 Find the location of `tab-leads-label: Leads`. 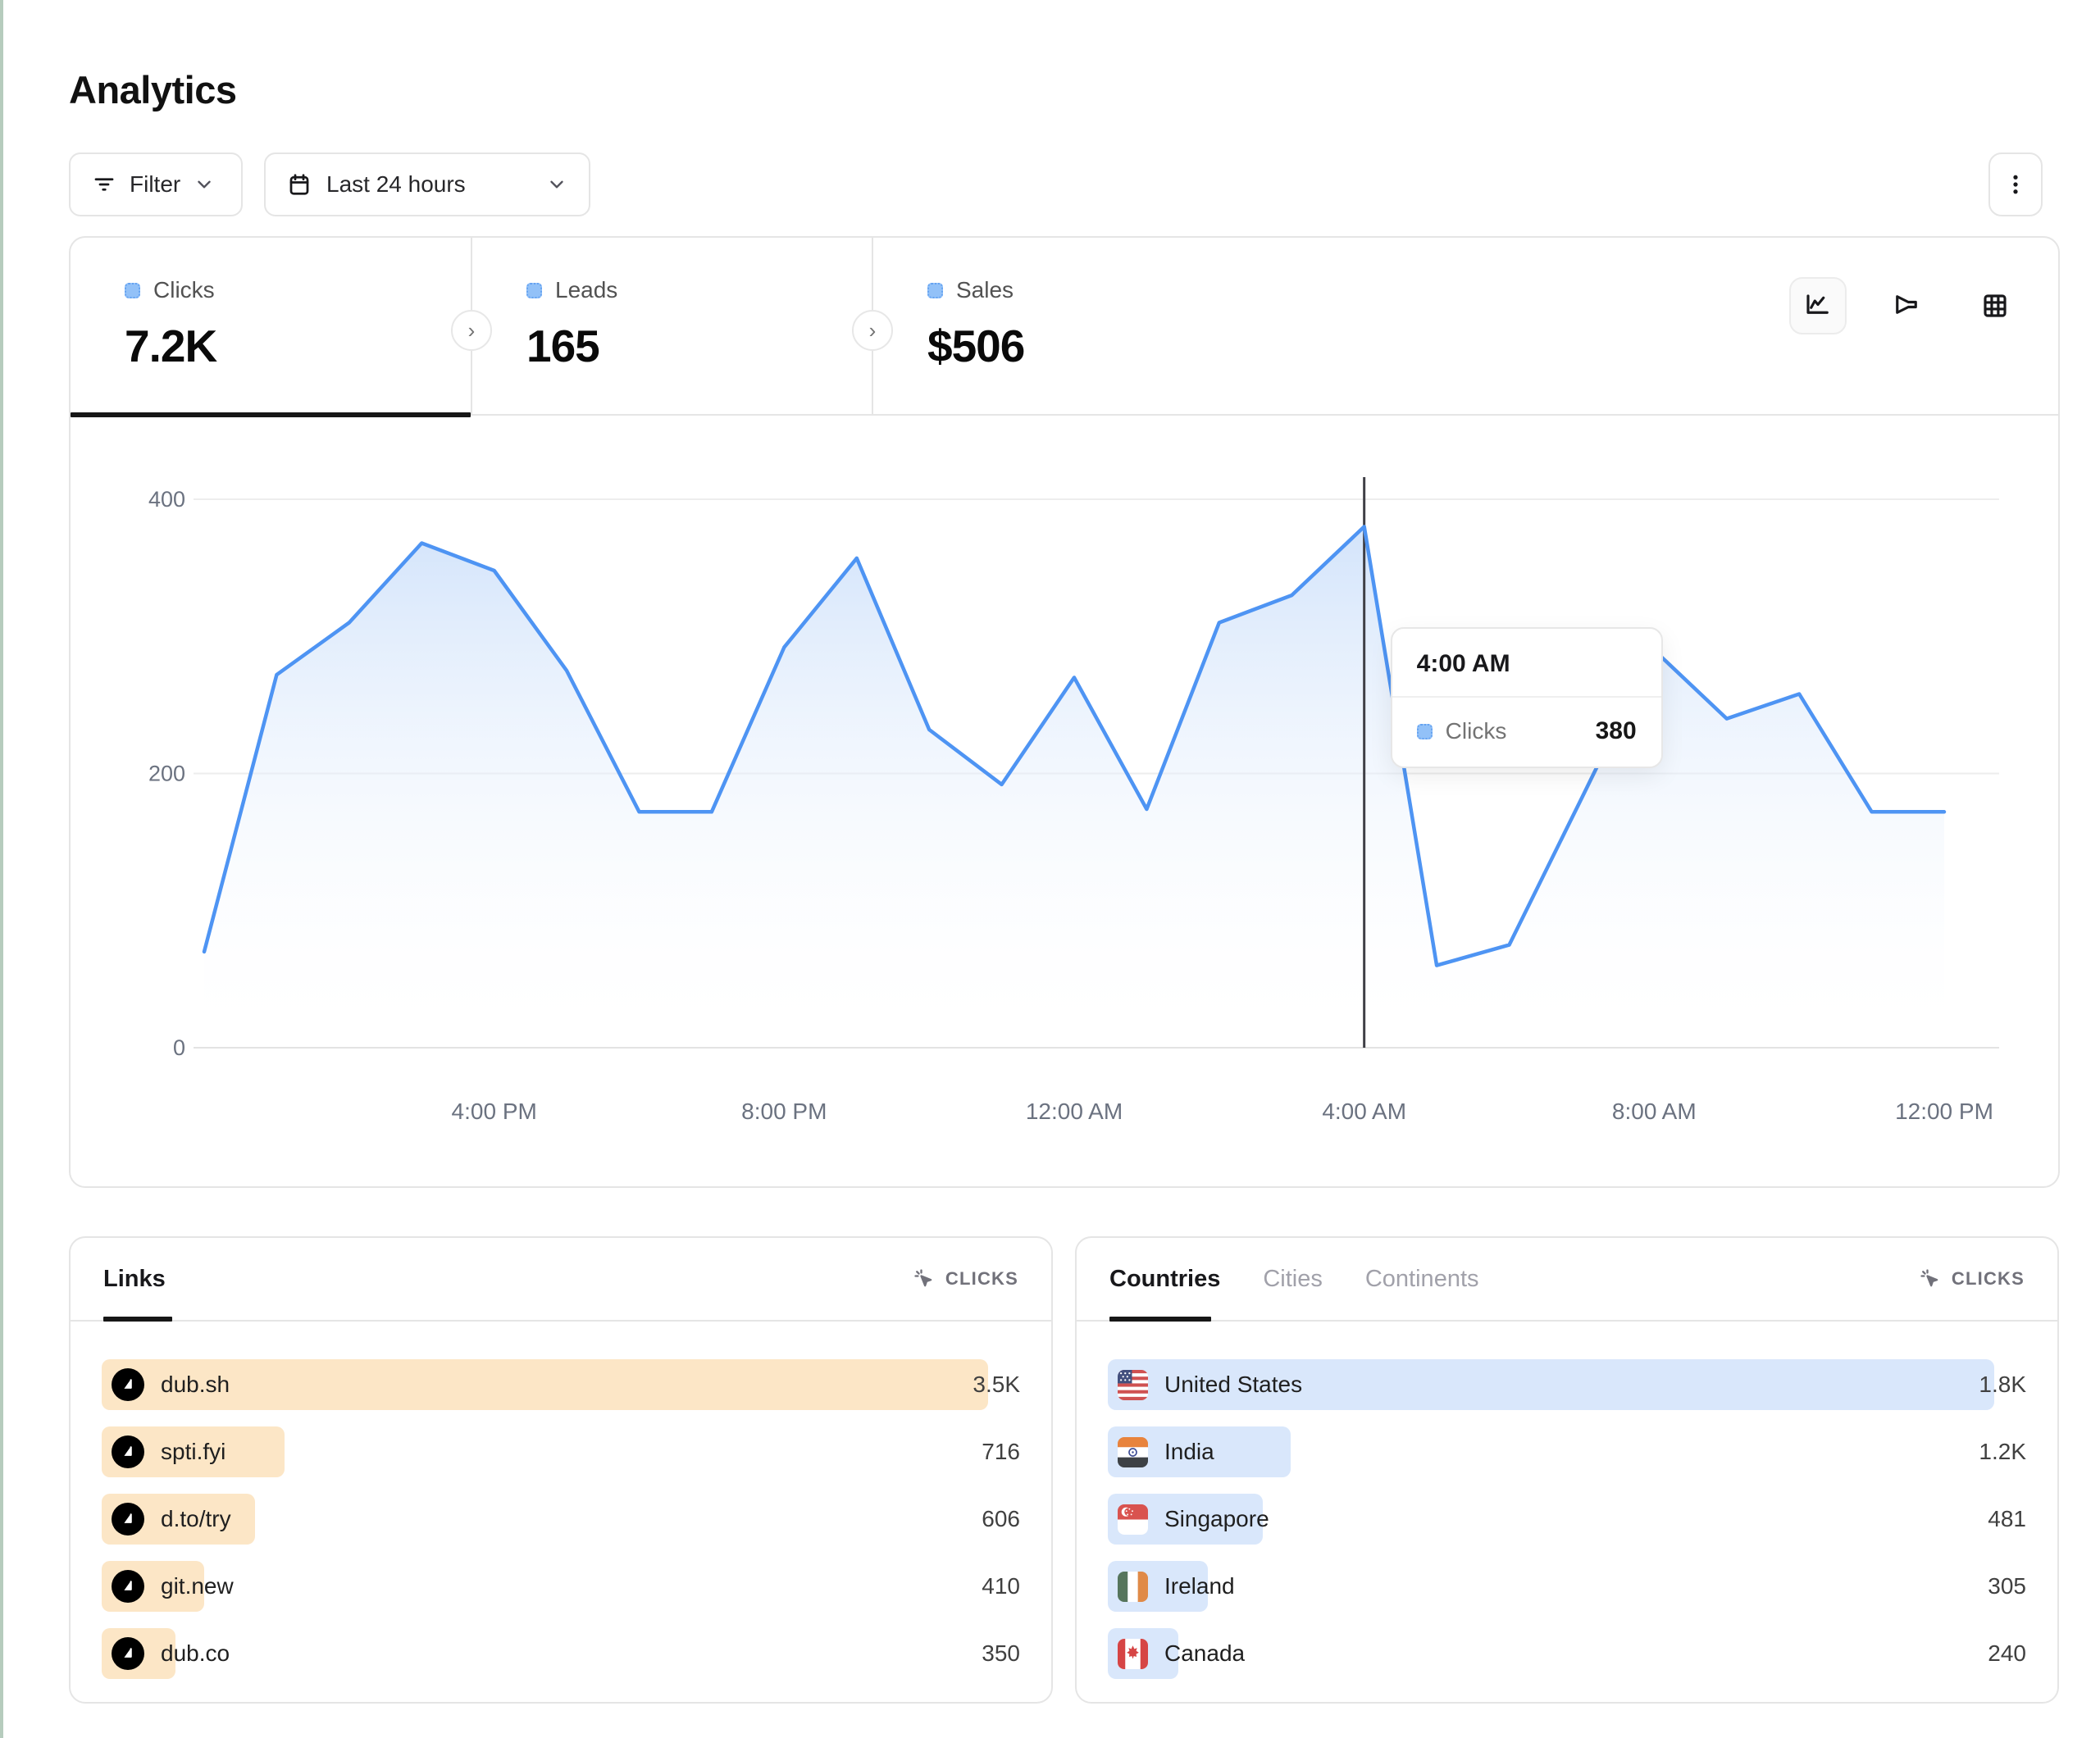

tab-leads-label: Leads is located at coordinates (586, 290).